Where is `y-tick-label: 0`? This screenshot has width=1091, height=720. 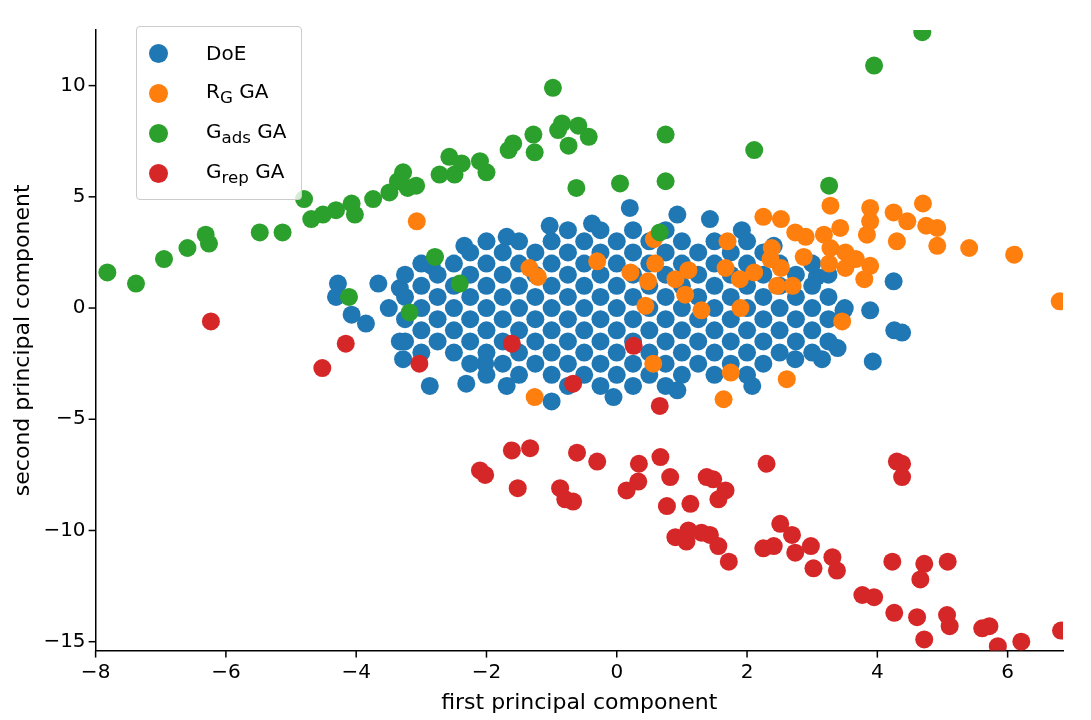
y-tick-label: 0 is located at coordinates (79, 306).